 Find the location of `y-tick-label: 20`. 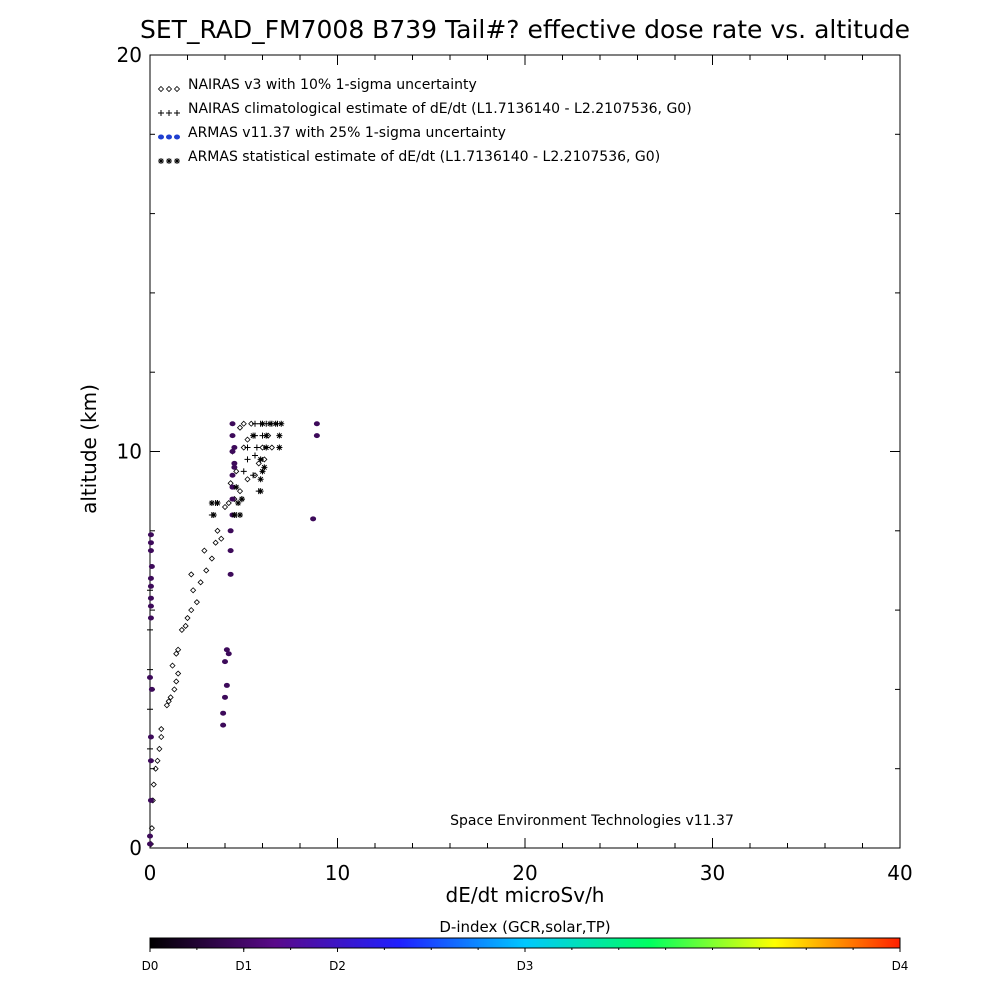

y-tick-label: 20 is located at coordinates (129, 55).